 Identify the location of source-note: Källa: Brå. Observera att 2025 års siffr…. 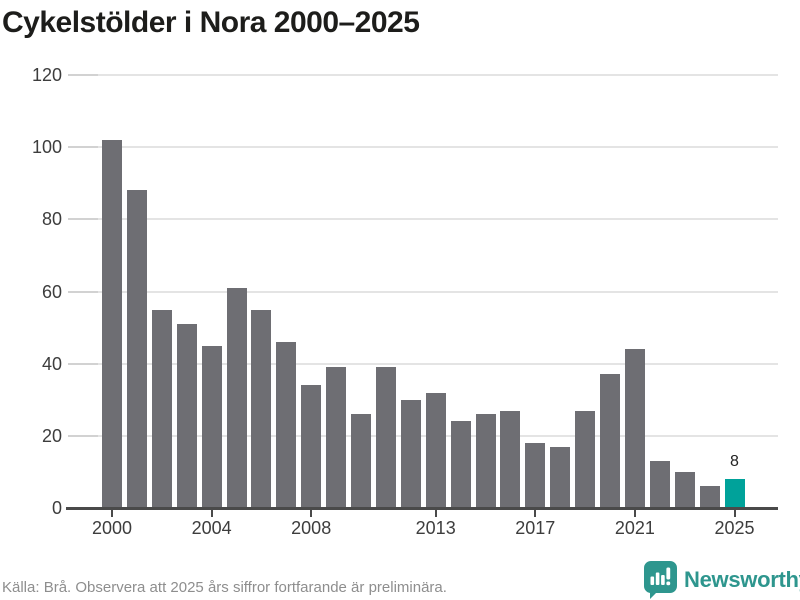
(224, 587).